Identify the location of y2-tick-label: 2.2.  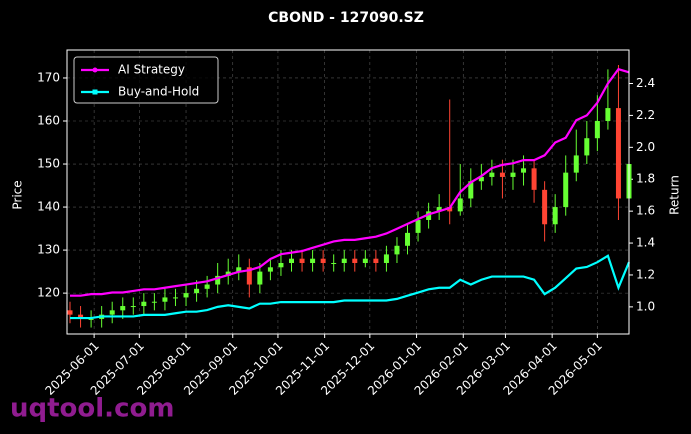
(645, 115).